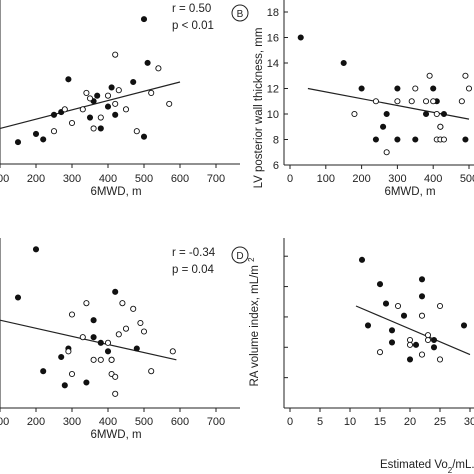 This screenshot has height=474, width=474. What do you see at coordinates (193, 270) in the screenshot?
I see `panel-c-annotation-p: p = 0.04` at bounding box center [193, 270].